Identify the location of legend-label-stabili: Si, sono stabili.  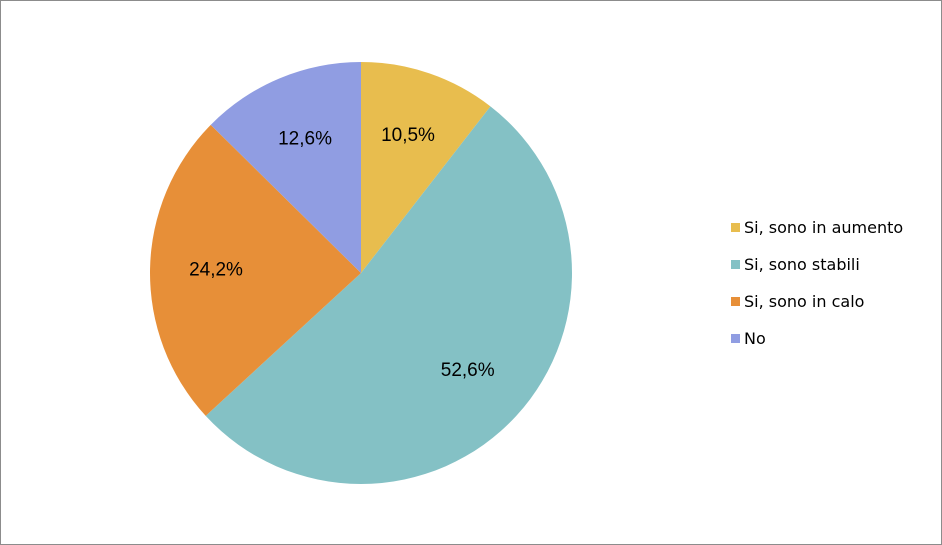
(802, 264).